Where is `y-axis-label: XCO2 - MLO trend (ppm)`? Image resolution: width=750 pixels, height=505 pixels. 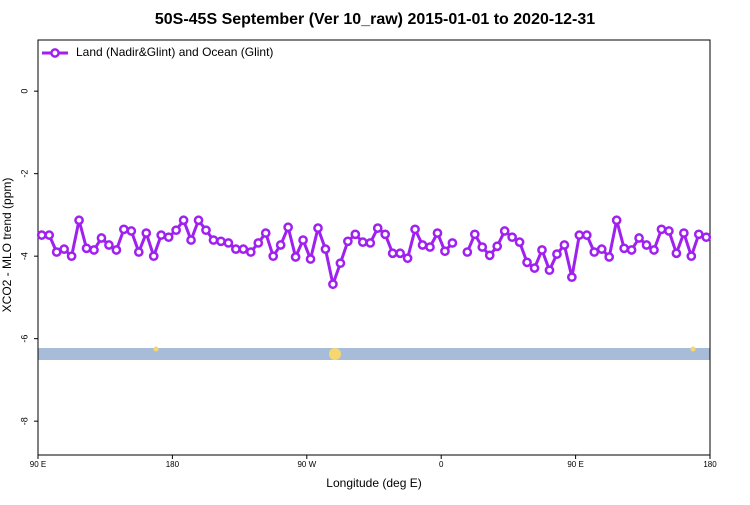 y-axis-label: XCO2 - MLO trend (ppm) is located at coordinates (7, 245).